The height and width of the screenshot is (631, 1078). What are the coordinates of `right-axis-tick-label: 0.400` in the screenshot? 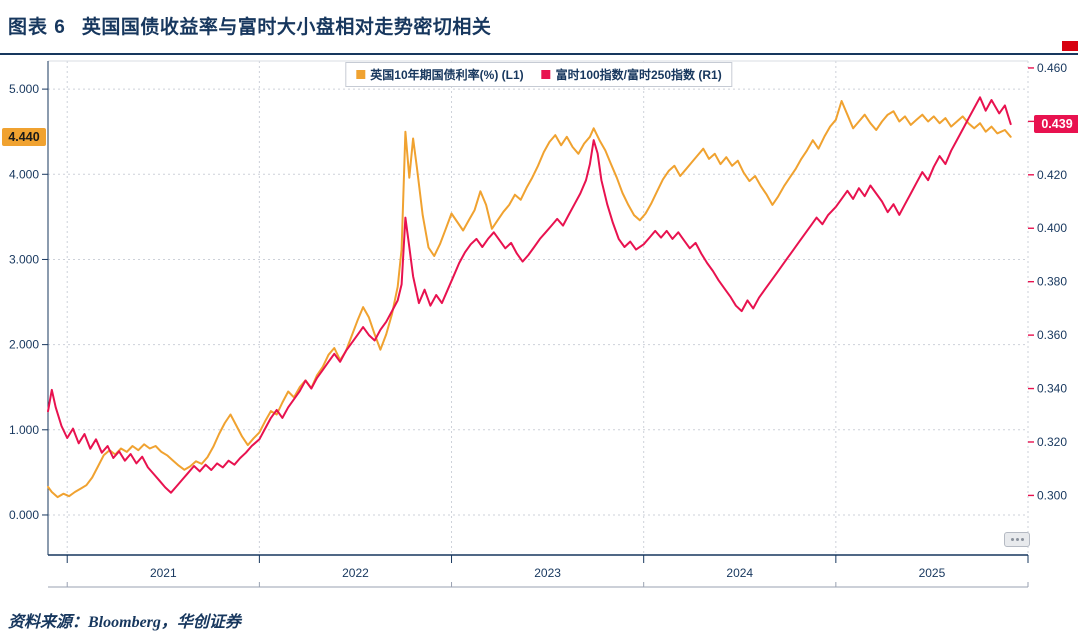 It's located at (1052, 228).